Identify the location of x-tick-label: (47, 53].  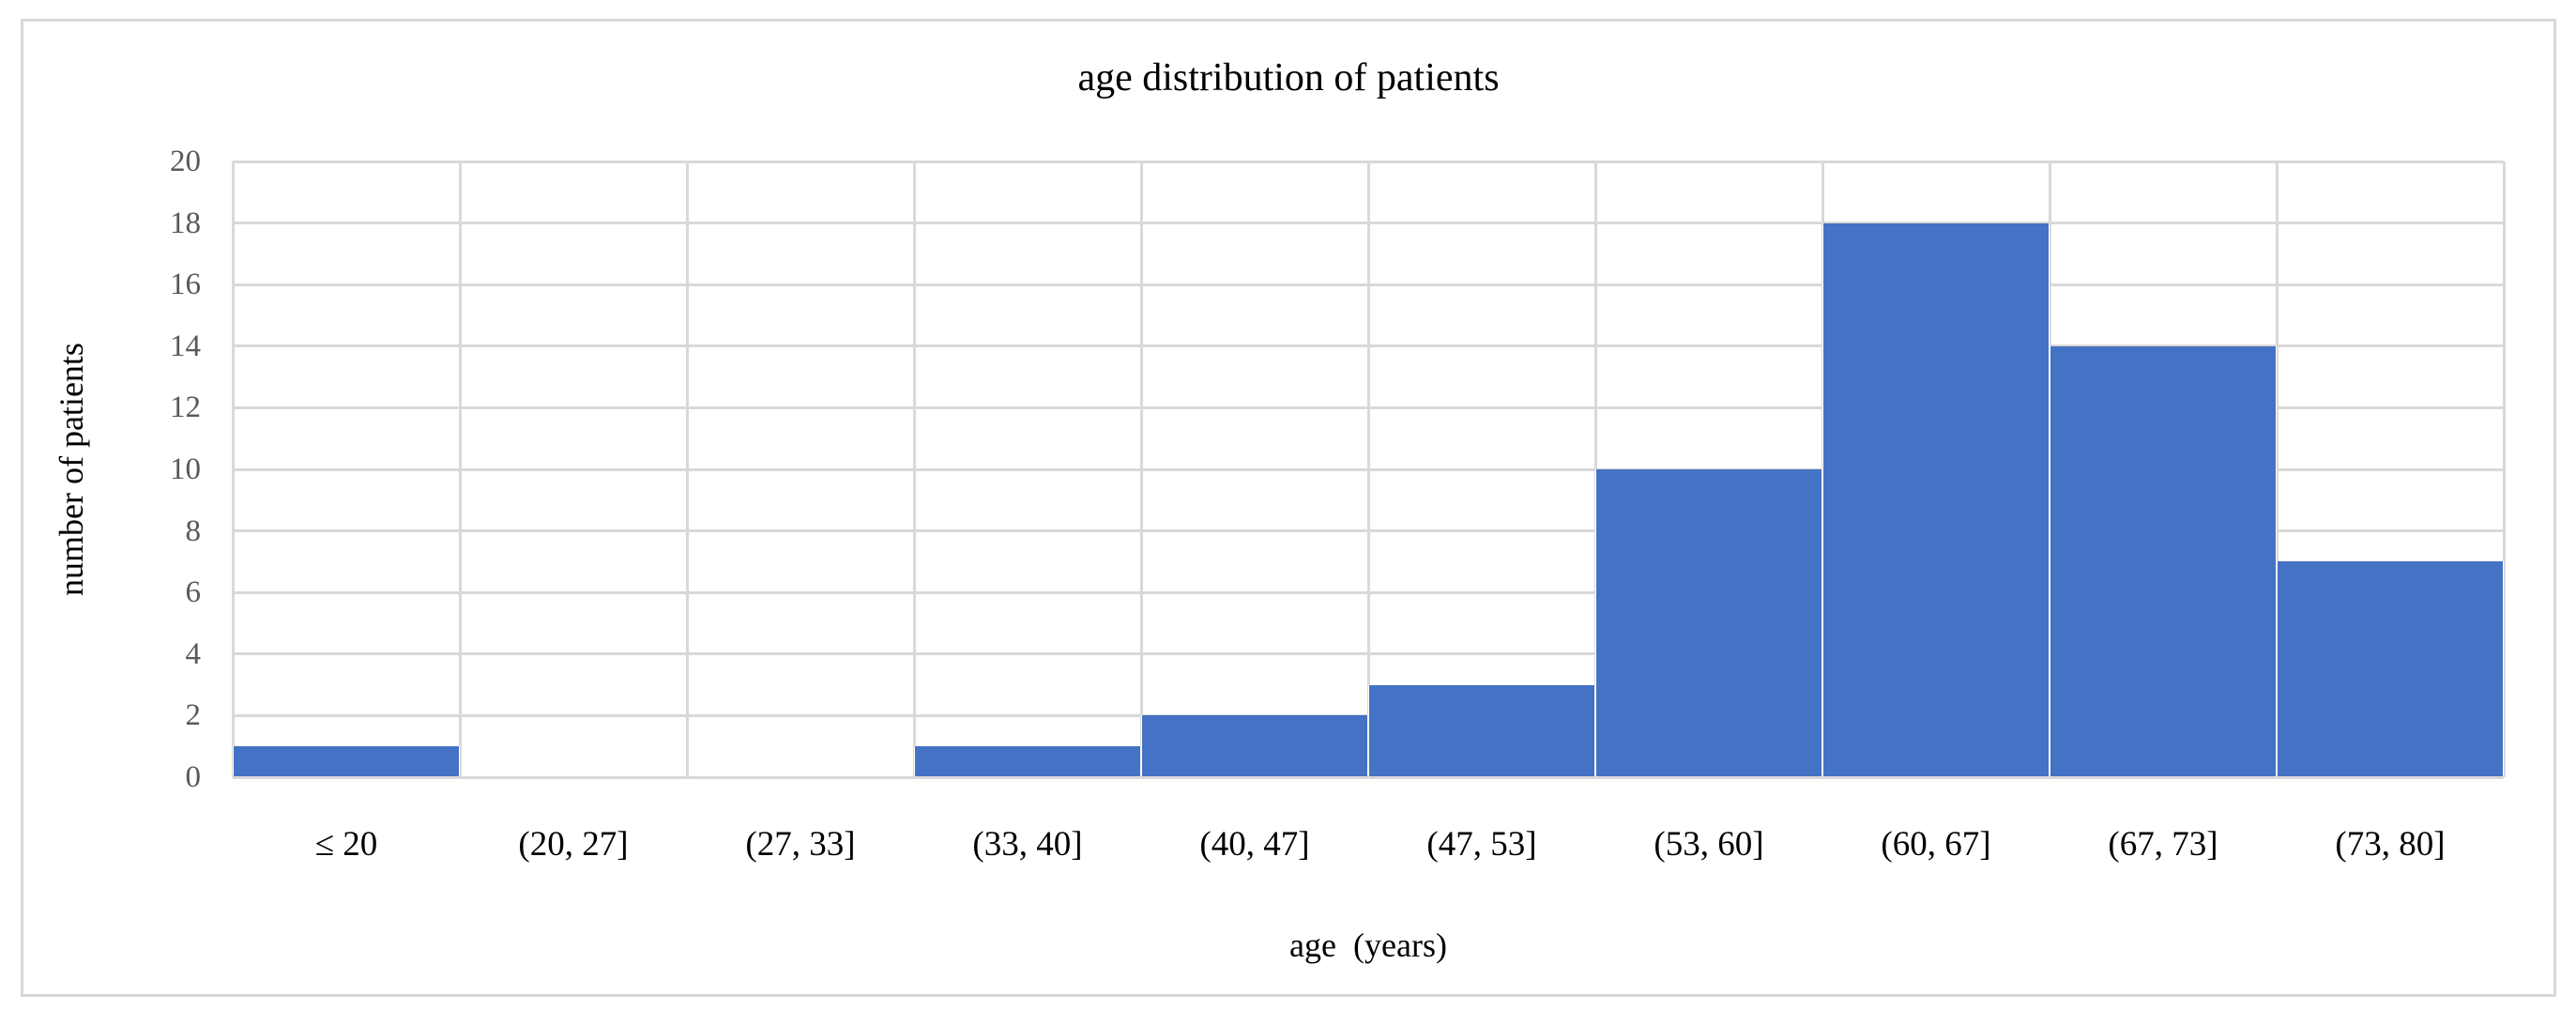
(1481, 844).